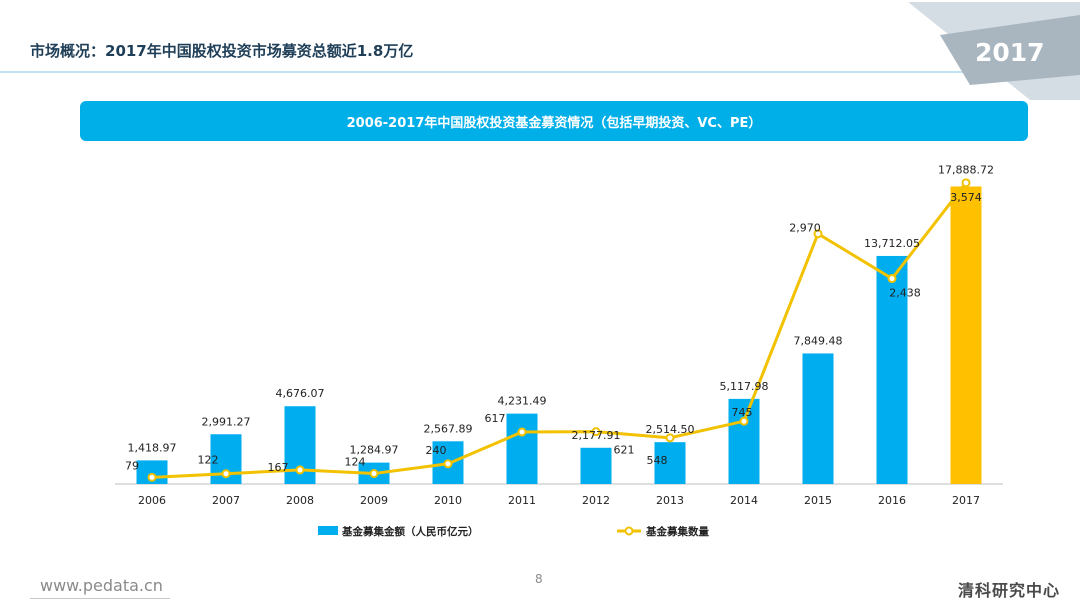 The width and height of the screenshot is (1080, 608). Describe the element at coordinates (624, 450) in the screenshot. I see `line-value-label: 621` at that location.